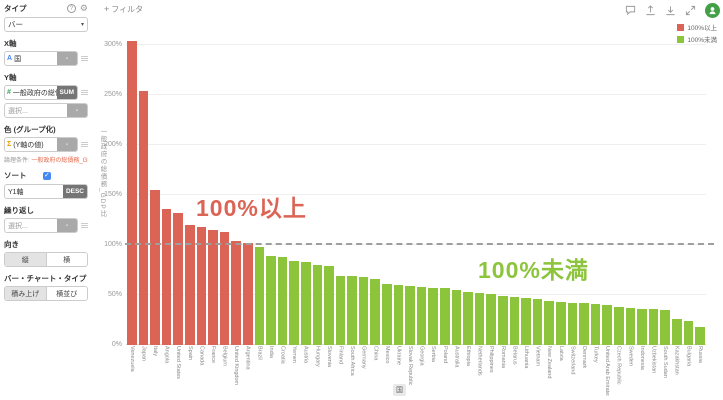 This screenshot has width=723, height=400. What do you see at coordinates (697, 27) in the screenshot?
I see `legend-item-above: 100%以上` at bounding box center [697, 27].